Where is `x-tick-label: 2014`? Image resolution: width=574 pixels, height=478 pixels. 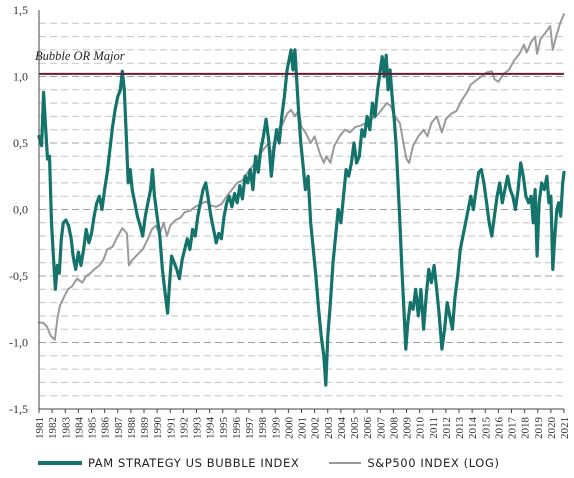
x-tick-label: 2014 is located at coordinates (473, 428).